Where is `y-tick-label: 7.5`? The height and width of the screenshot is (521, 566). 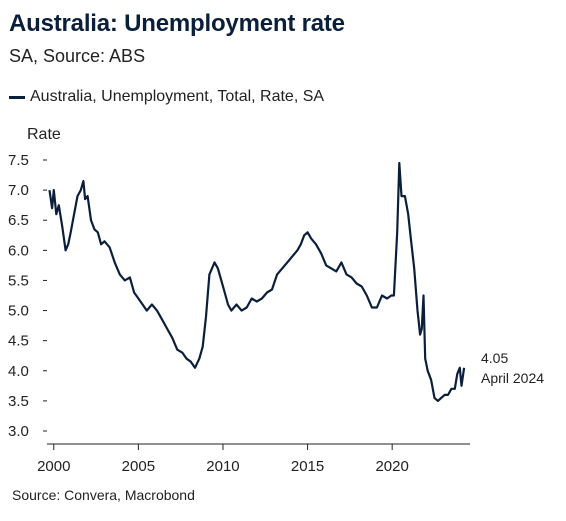 y-tick-label: 7.5 is located at coordinates (18, 160).